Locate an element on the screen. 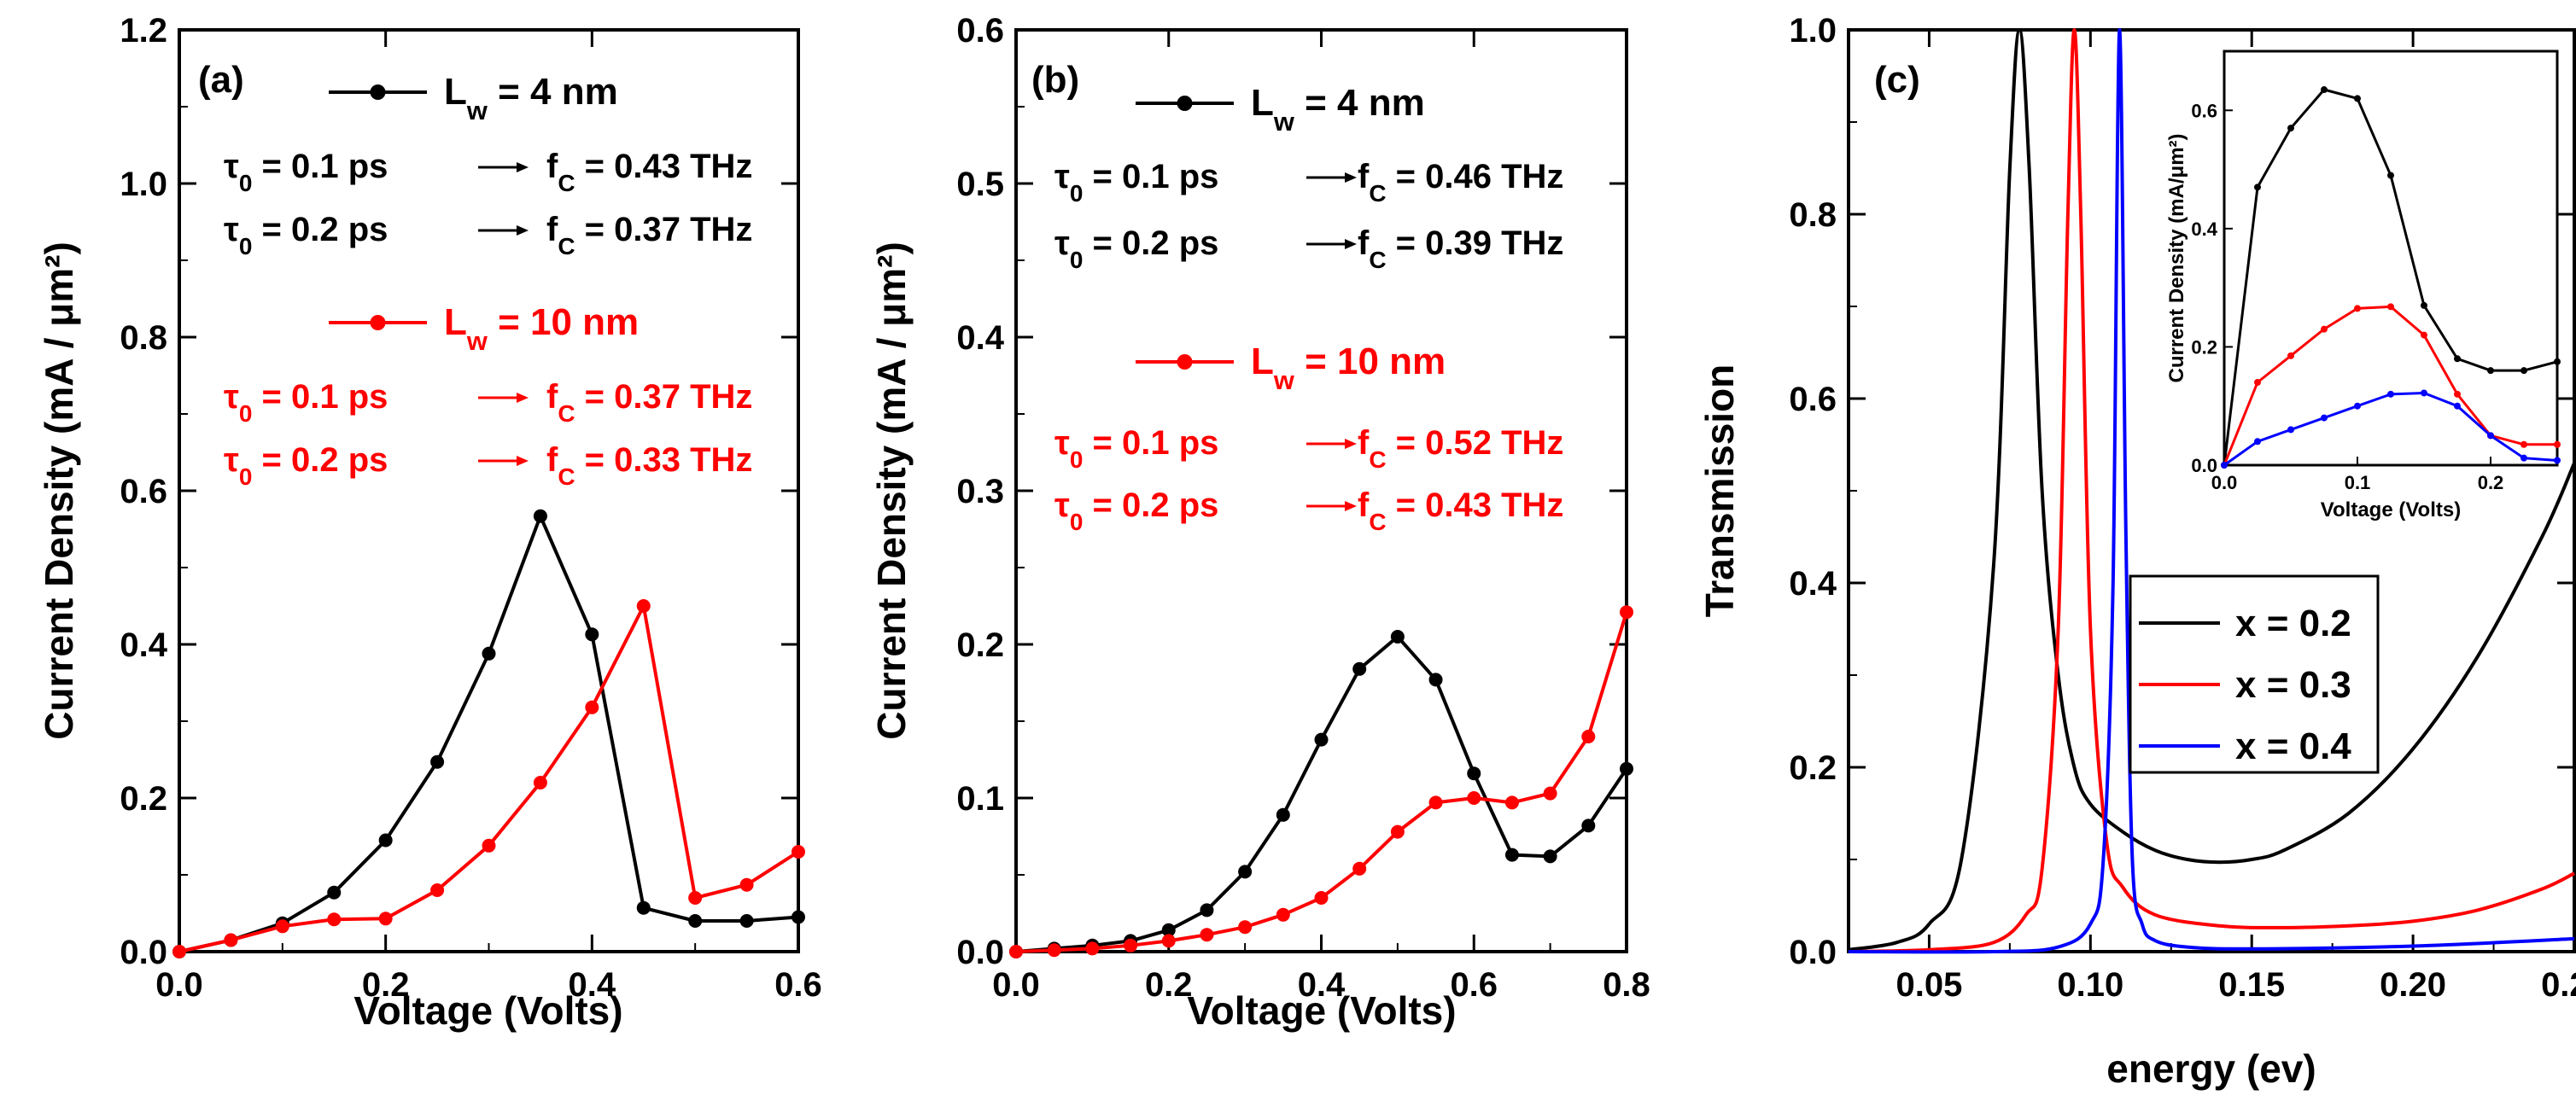 The width and height of the screenshot is (2576, 1101). c-legend-label: x = 0.3 is located at coordinates (2293, 685).